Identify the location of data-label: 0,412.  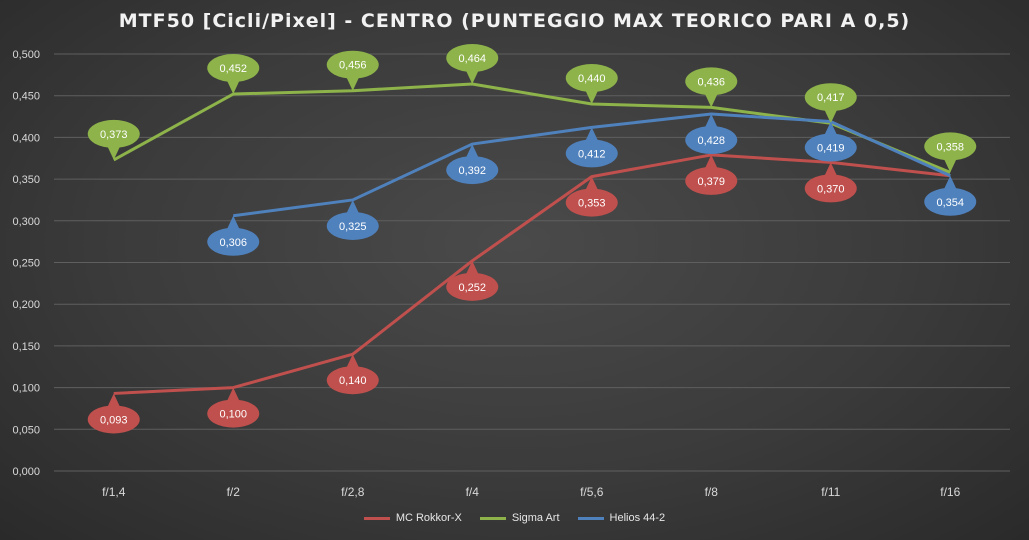
(591, 147).